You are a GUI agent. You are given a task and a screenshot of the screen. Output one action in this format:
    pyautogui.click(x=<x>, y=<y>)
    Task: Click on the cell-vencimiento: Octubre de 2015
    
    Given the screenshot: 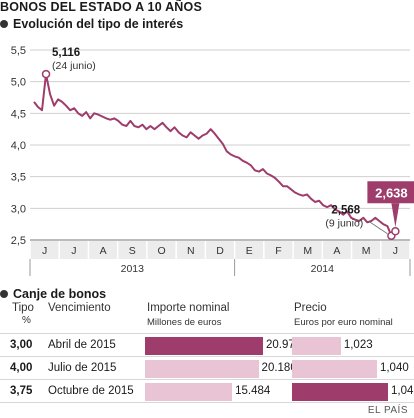 What is the action you would take?
    pyautogui.click(x=91, y=391)
    